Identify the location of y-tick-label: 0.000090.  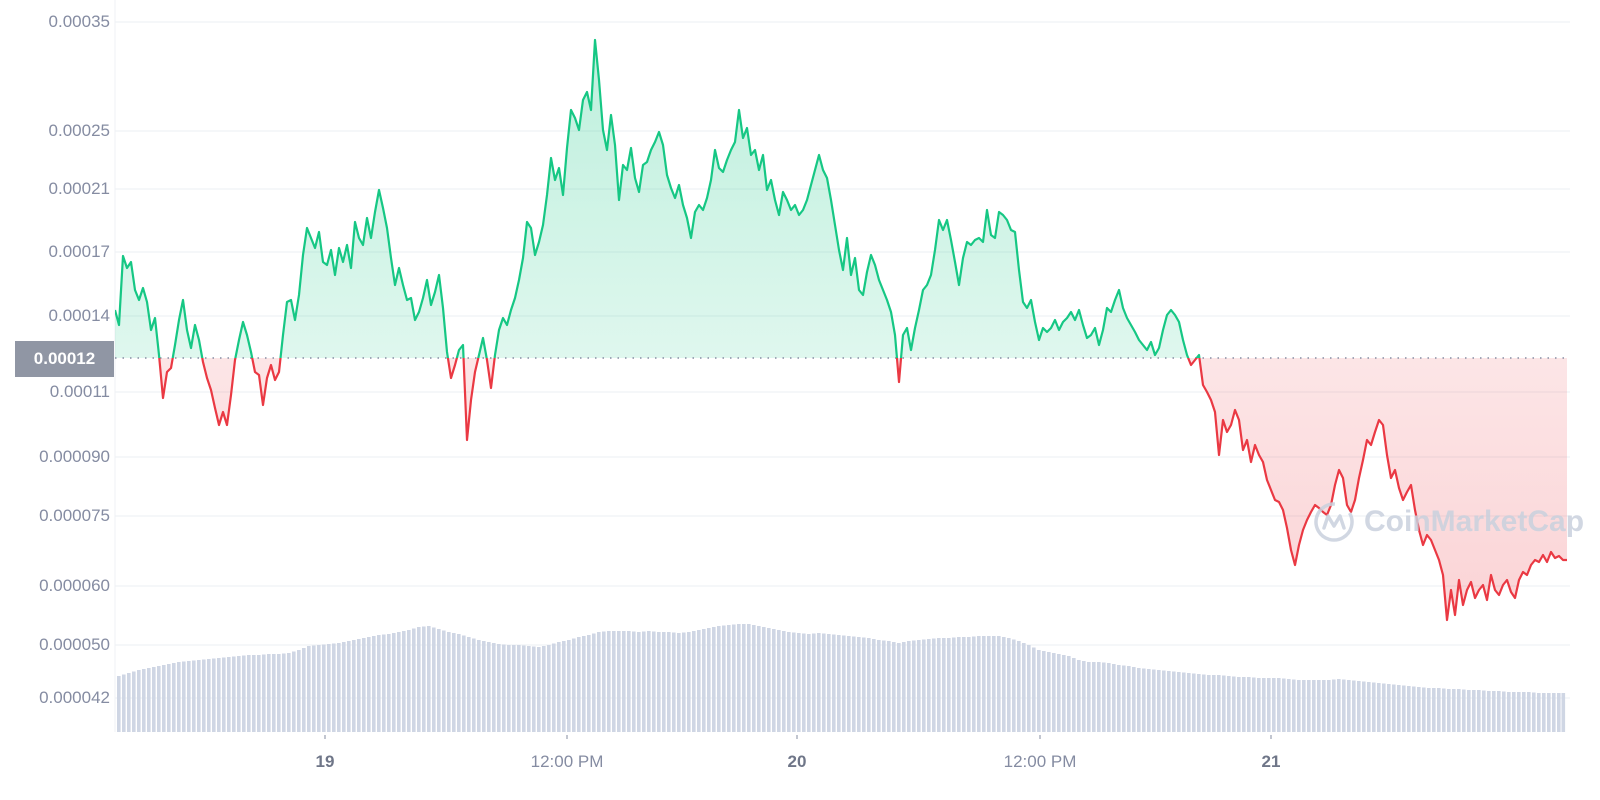
(74, 456).